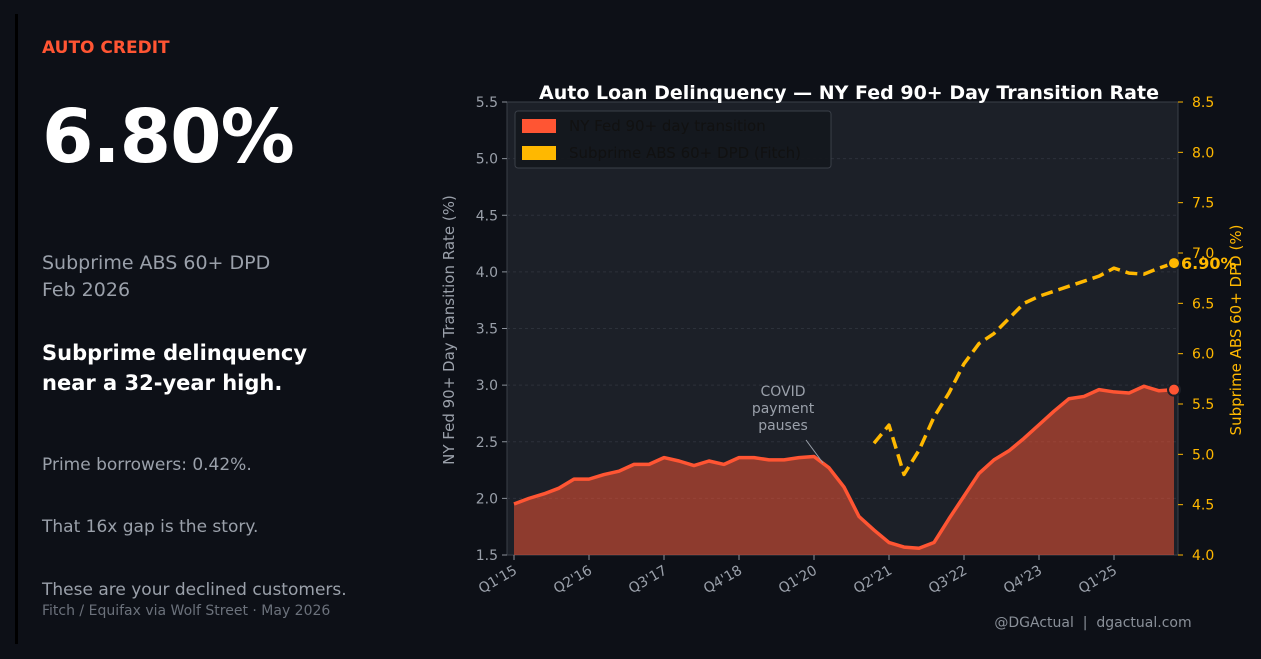 This screenshot has height=659, width=1261. What do you see at coordinates (487, 160) in the screenshot?
I see `y-tick-label: 5.0` at bounding box center [487, 160].